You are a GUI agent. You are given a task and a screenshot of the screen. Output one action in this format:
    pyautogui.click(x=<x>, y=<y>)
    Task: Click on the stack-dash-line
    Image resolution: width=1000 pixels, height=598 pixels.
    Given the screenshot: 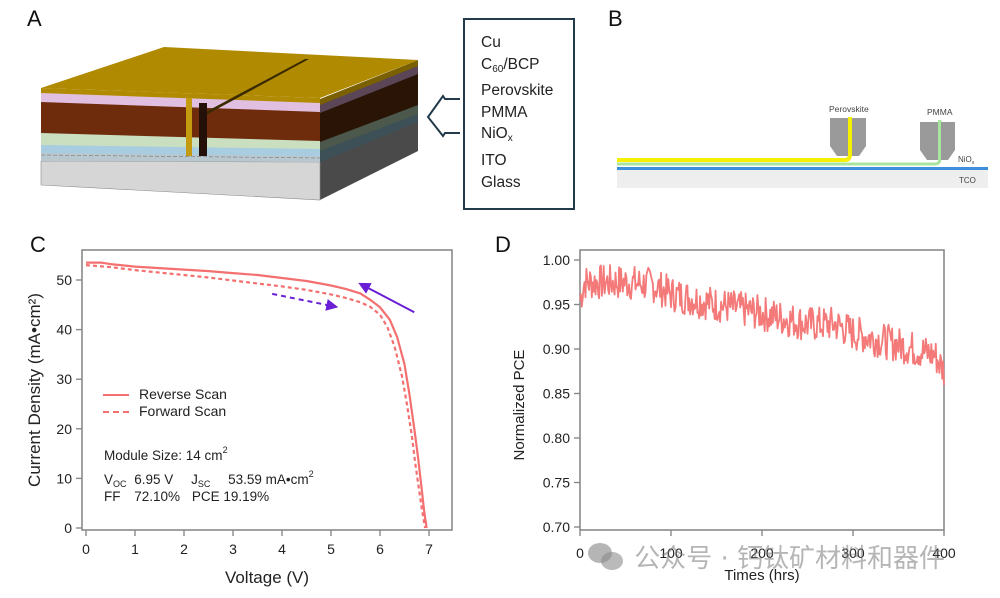 What is the action you would take?
    pyautogui.click(x=180, y=156)
    